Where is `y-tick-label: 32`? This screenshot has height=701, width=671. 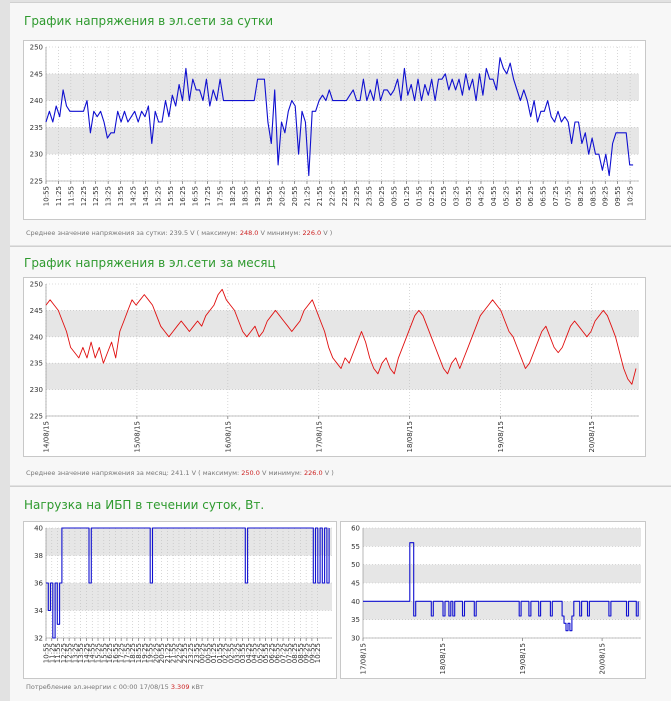 y-tick-label: 32 is located at coordinates (38, 639).